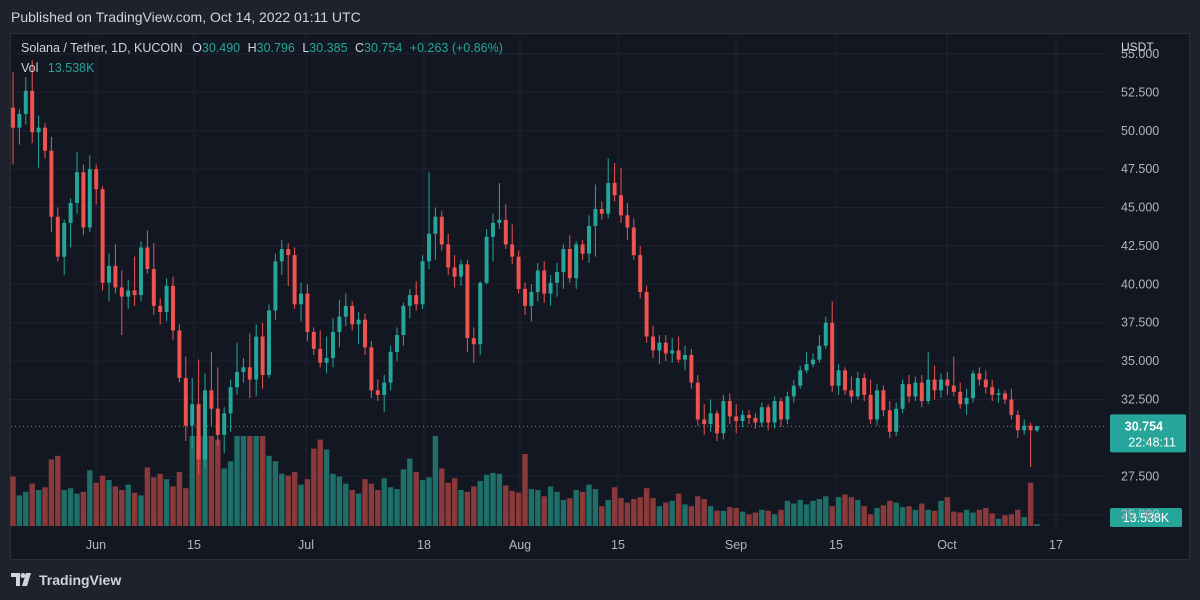 Image resolution: width=1200 pixels, height=600 pixels. What do you see at coordinates (66, 580) in the screenshot?
I see `tradingview-logo: TradingView` at bounding box center [66, 580].